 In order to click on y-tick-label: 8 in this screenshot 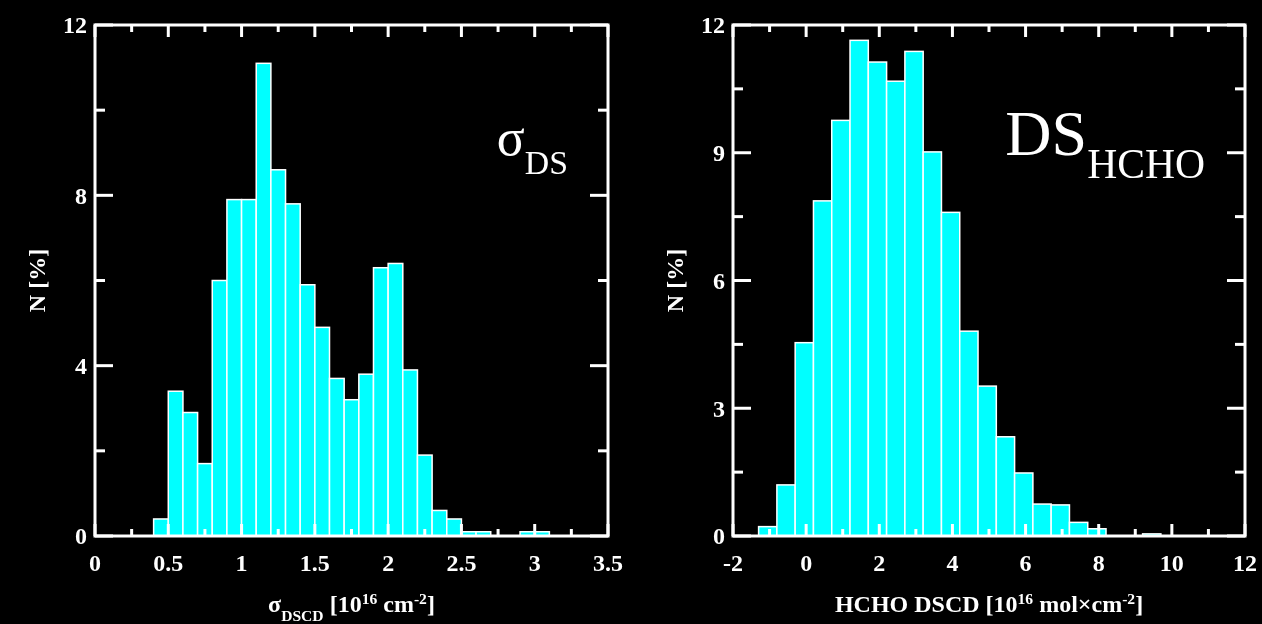, I will do `click(81, 195)`.